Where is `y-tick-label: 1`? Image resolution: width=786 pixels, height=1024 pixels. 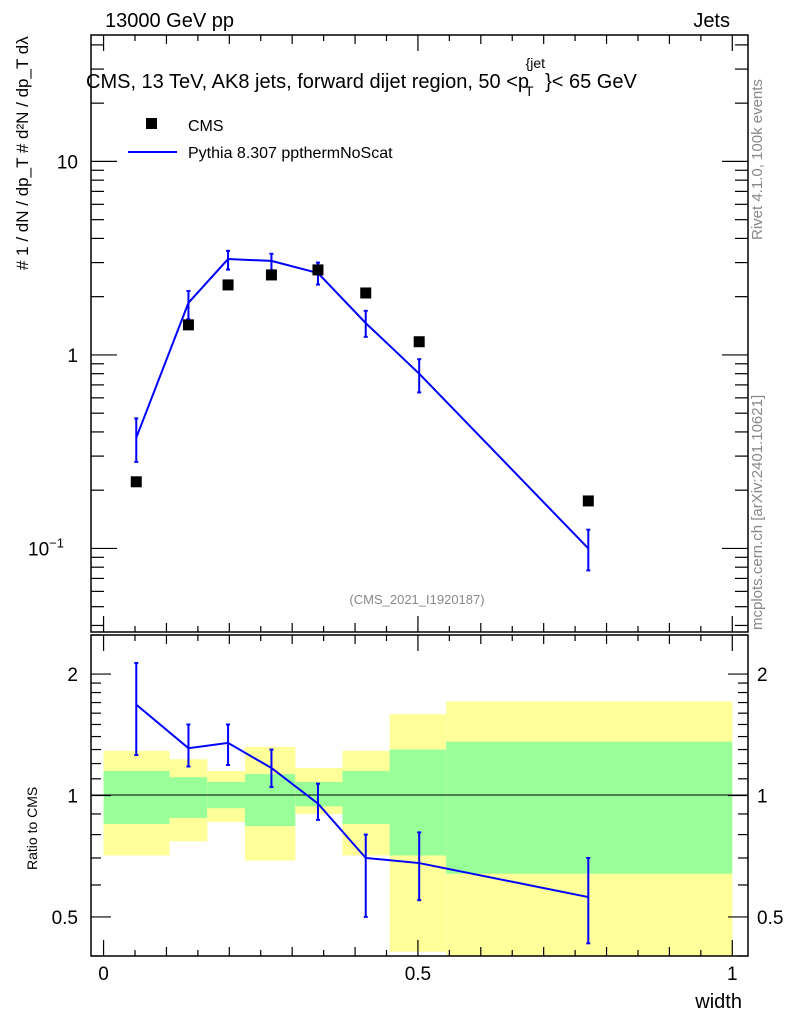 y-tick-label: 1 is located at coordinates (72, 356).